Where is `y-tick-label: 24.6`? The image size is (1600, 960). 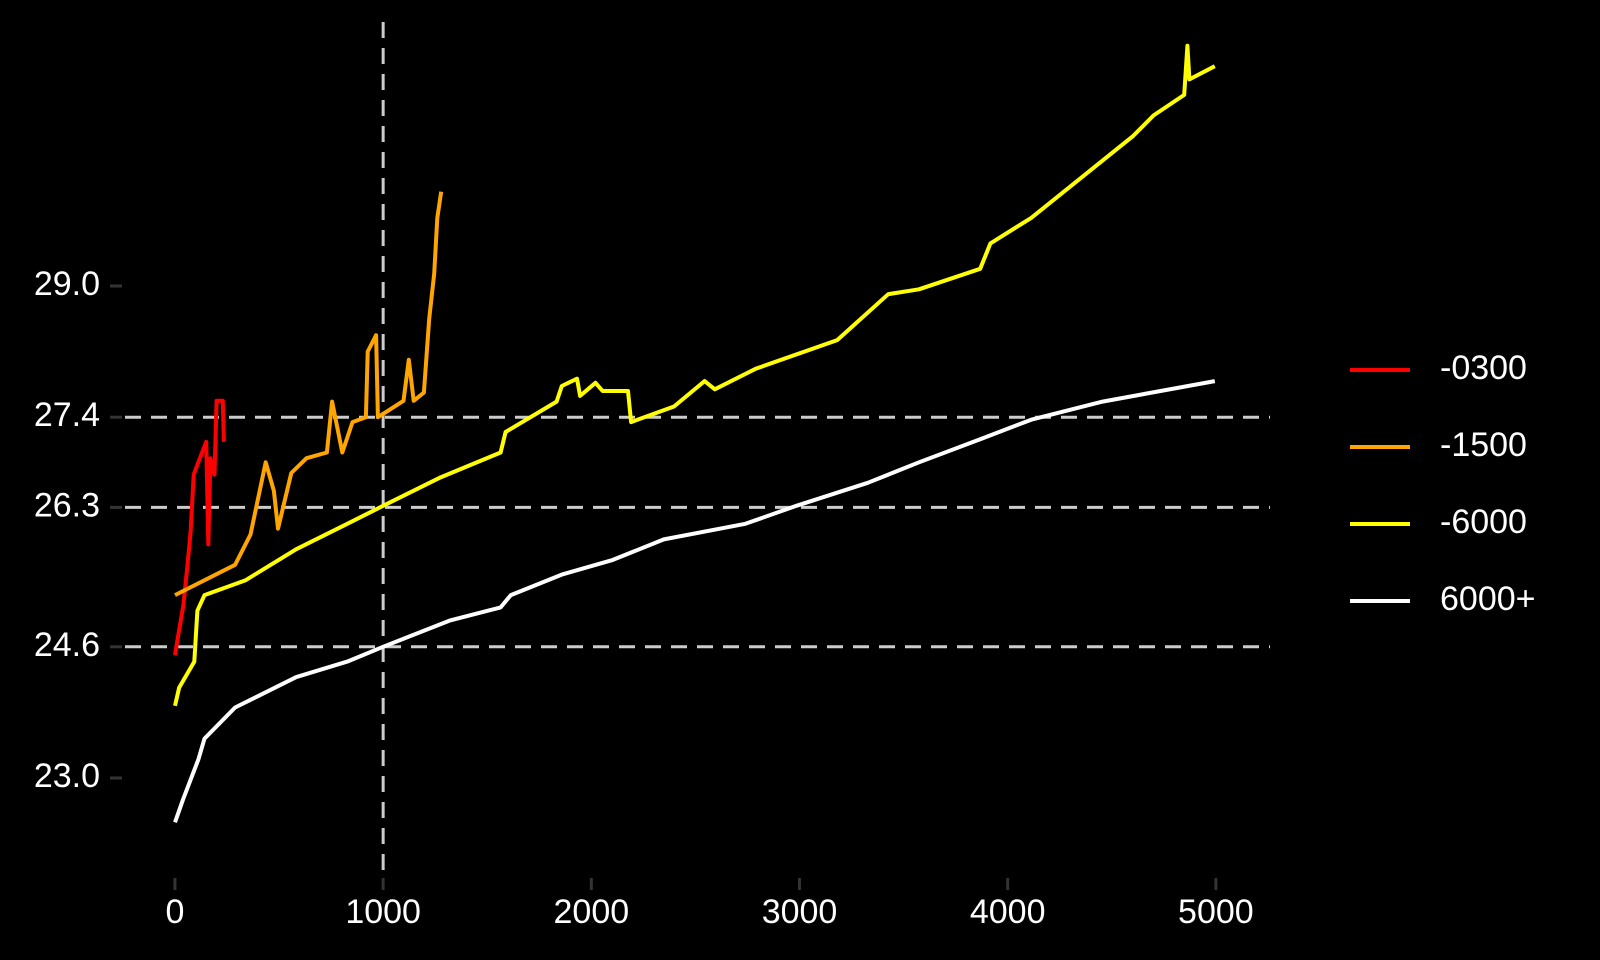 y-tick-label: 24.6 is located at coordinates (67, 645).